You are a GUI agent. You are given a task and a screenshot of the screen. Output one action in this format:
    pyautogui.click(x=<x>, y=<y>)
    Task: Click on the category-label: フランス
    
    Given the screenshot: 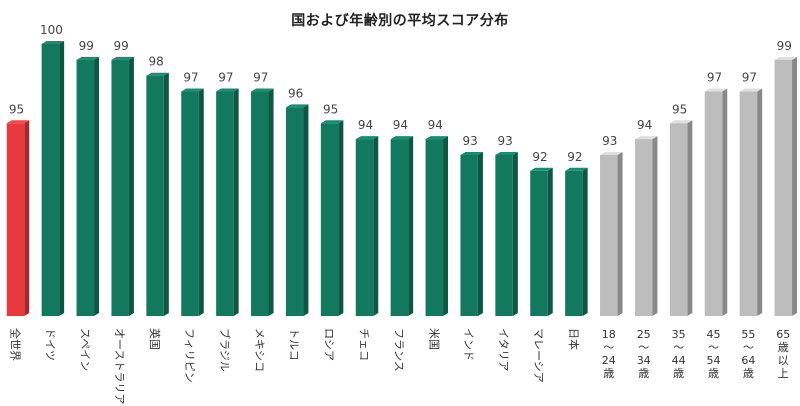 What is the action you would take?
    pyautogui.click(x=398, y=350)
    